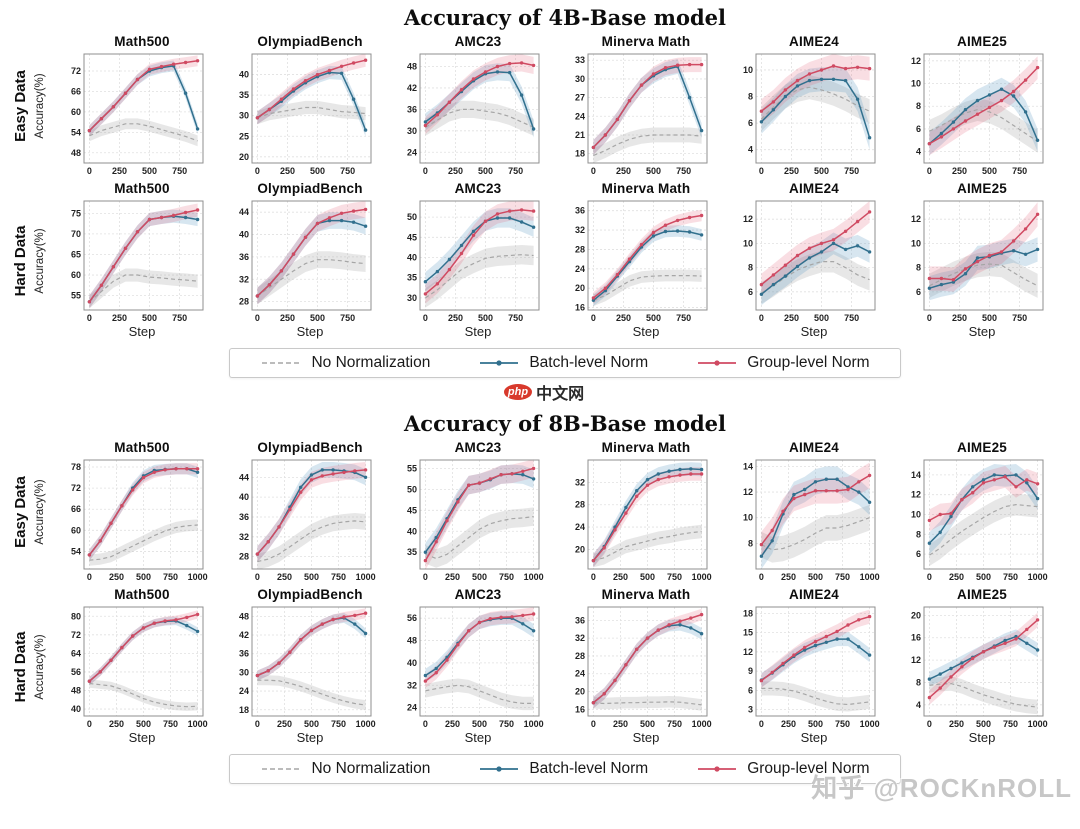 The width and height of the screenshot is (1080, 829). What do you see at coordinates (412, 258) in the screenshot?
I see `svg-text: 40` at bounding box center [412, 258].